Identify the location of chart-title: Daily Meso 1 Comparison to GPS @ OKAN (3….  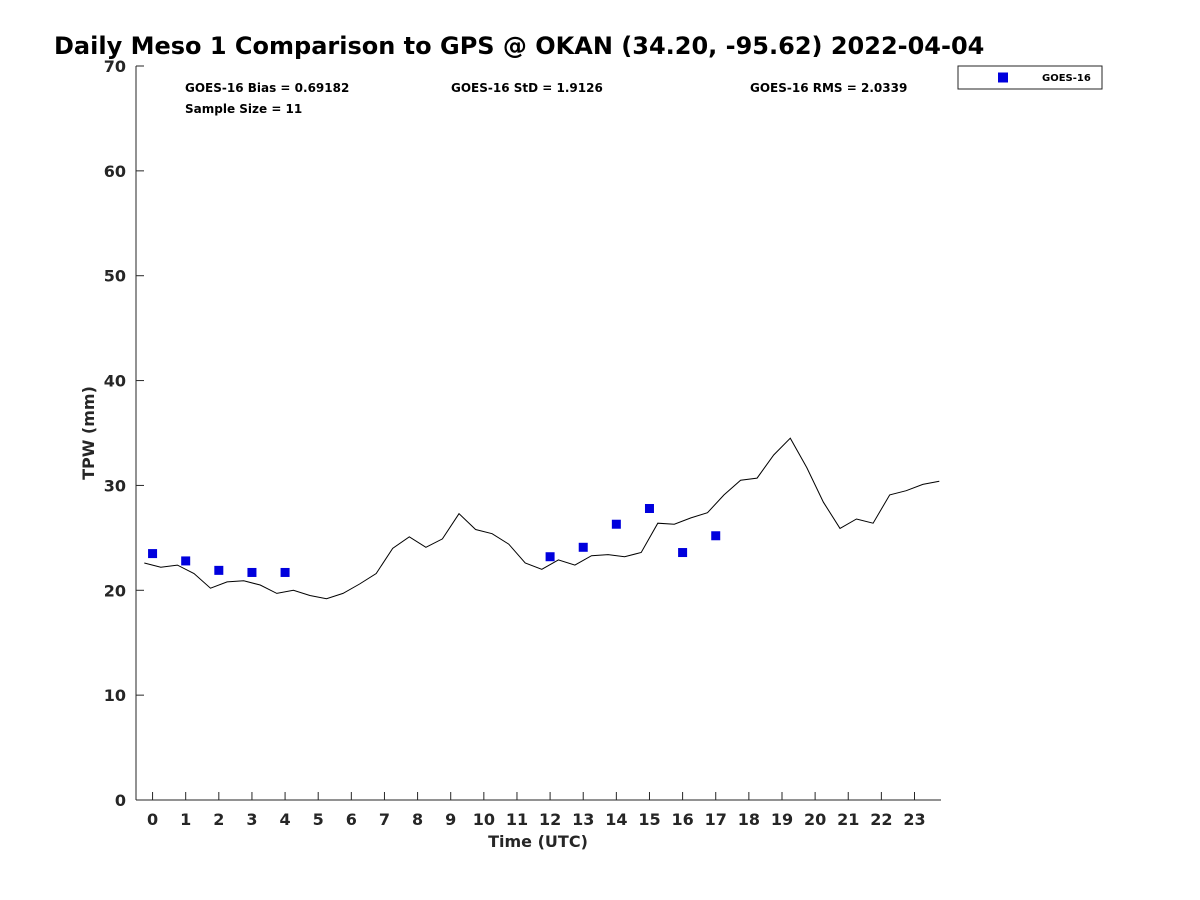
(519, 46).